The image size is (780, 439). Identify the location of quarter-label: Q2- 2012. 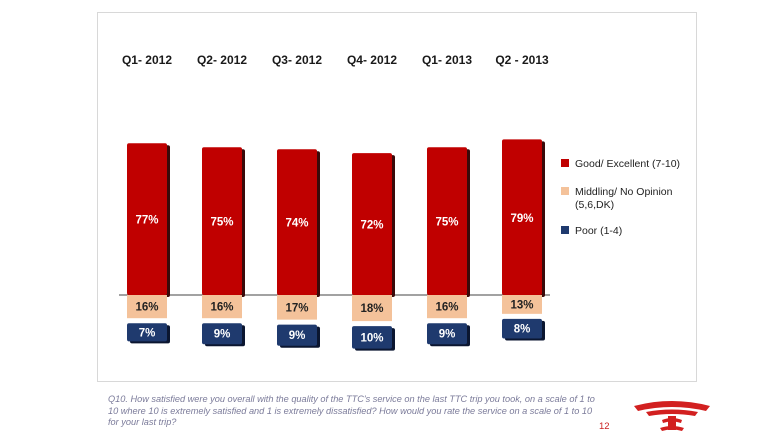
(222, 60).